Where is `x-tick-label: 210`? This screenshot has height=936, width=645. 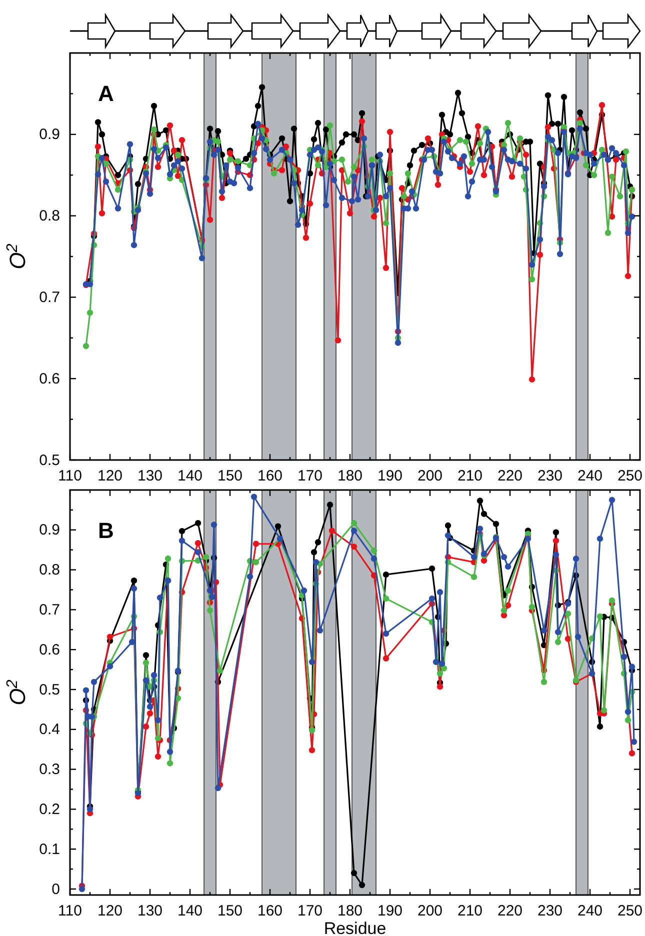 x-tick-label: 210 is located at coordinates (470, 476).